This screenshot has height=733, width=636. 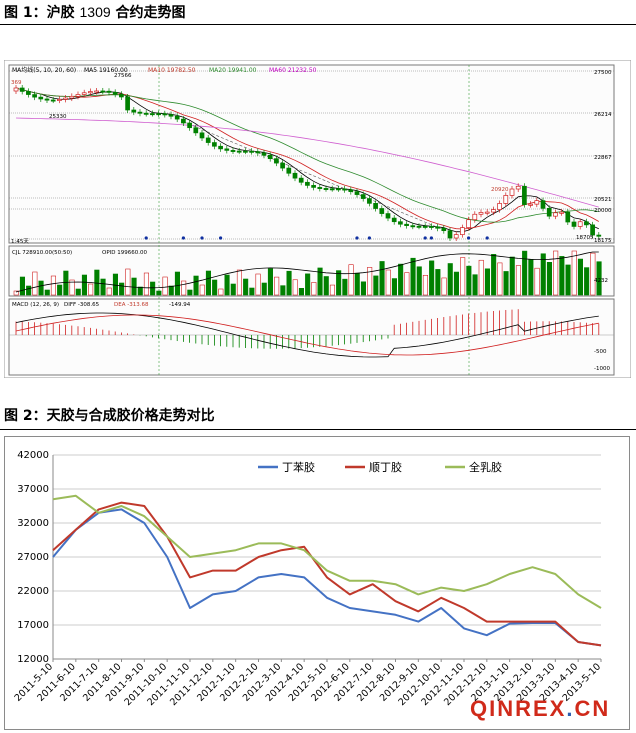 I want to click on price-label-3: 22867, so click(x=603, y=158).